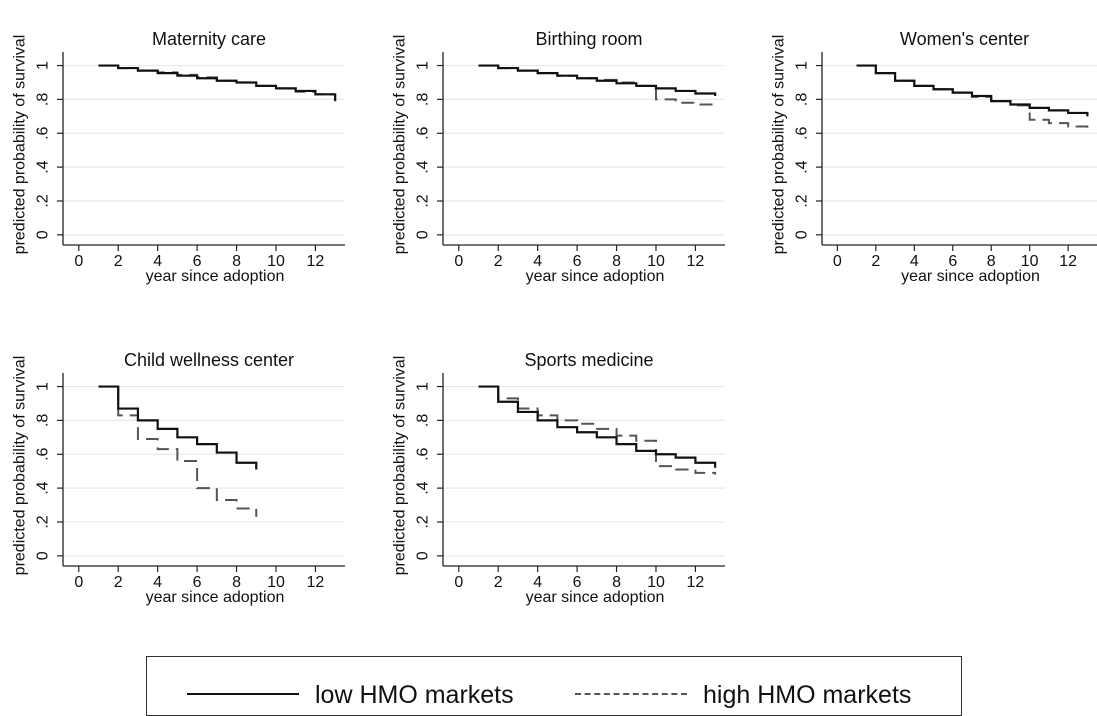 This screenshot has height=716, width=1097. What do you see at coordinates (631, 694) in the screenshot?
I see `legend-swatch-dashed` at bounding box center [631, 694].